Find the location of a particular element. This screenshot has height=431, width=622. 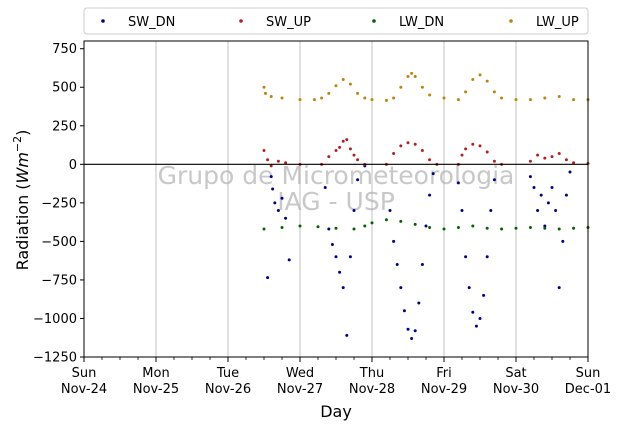

series-lw-up is located at coordinates (426, 86).